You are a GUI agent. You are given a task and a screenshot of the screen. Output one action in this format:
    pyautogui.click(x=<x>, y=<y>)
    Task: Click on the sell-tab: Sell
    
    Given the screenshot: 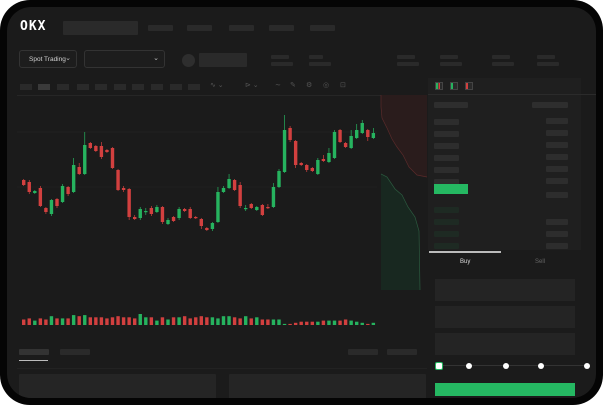 What is the action you would take?
    pyautogui.click(x=540, y=262)
    